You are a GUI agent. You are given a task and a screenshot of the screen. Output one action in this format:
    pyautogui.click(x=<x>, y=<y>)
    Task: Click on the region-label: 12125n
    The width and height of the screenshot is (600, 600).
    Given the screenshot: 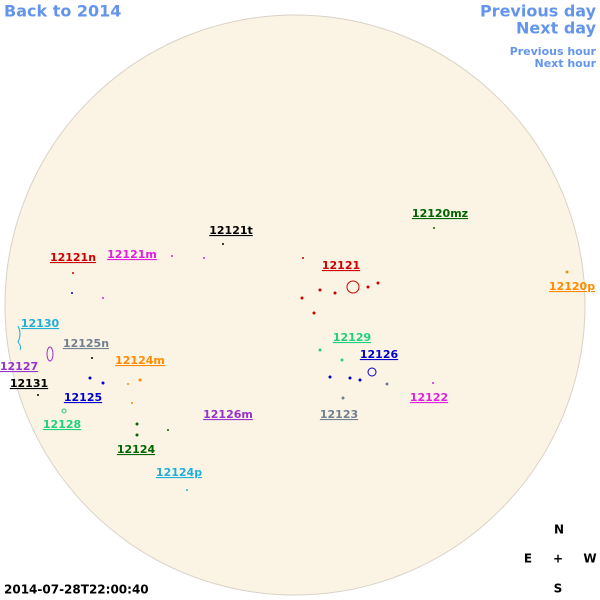 What is the action you would take?
    pyautogui.click(x=86, y=343)
    